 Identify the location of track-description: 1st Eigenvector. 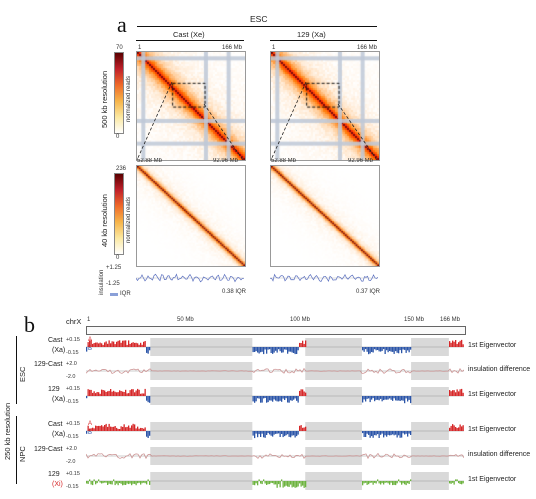
(492, 479).